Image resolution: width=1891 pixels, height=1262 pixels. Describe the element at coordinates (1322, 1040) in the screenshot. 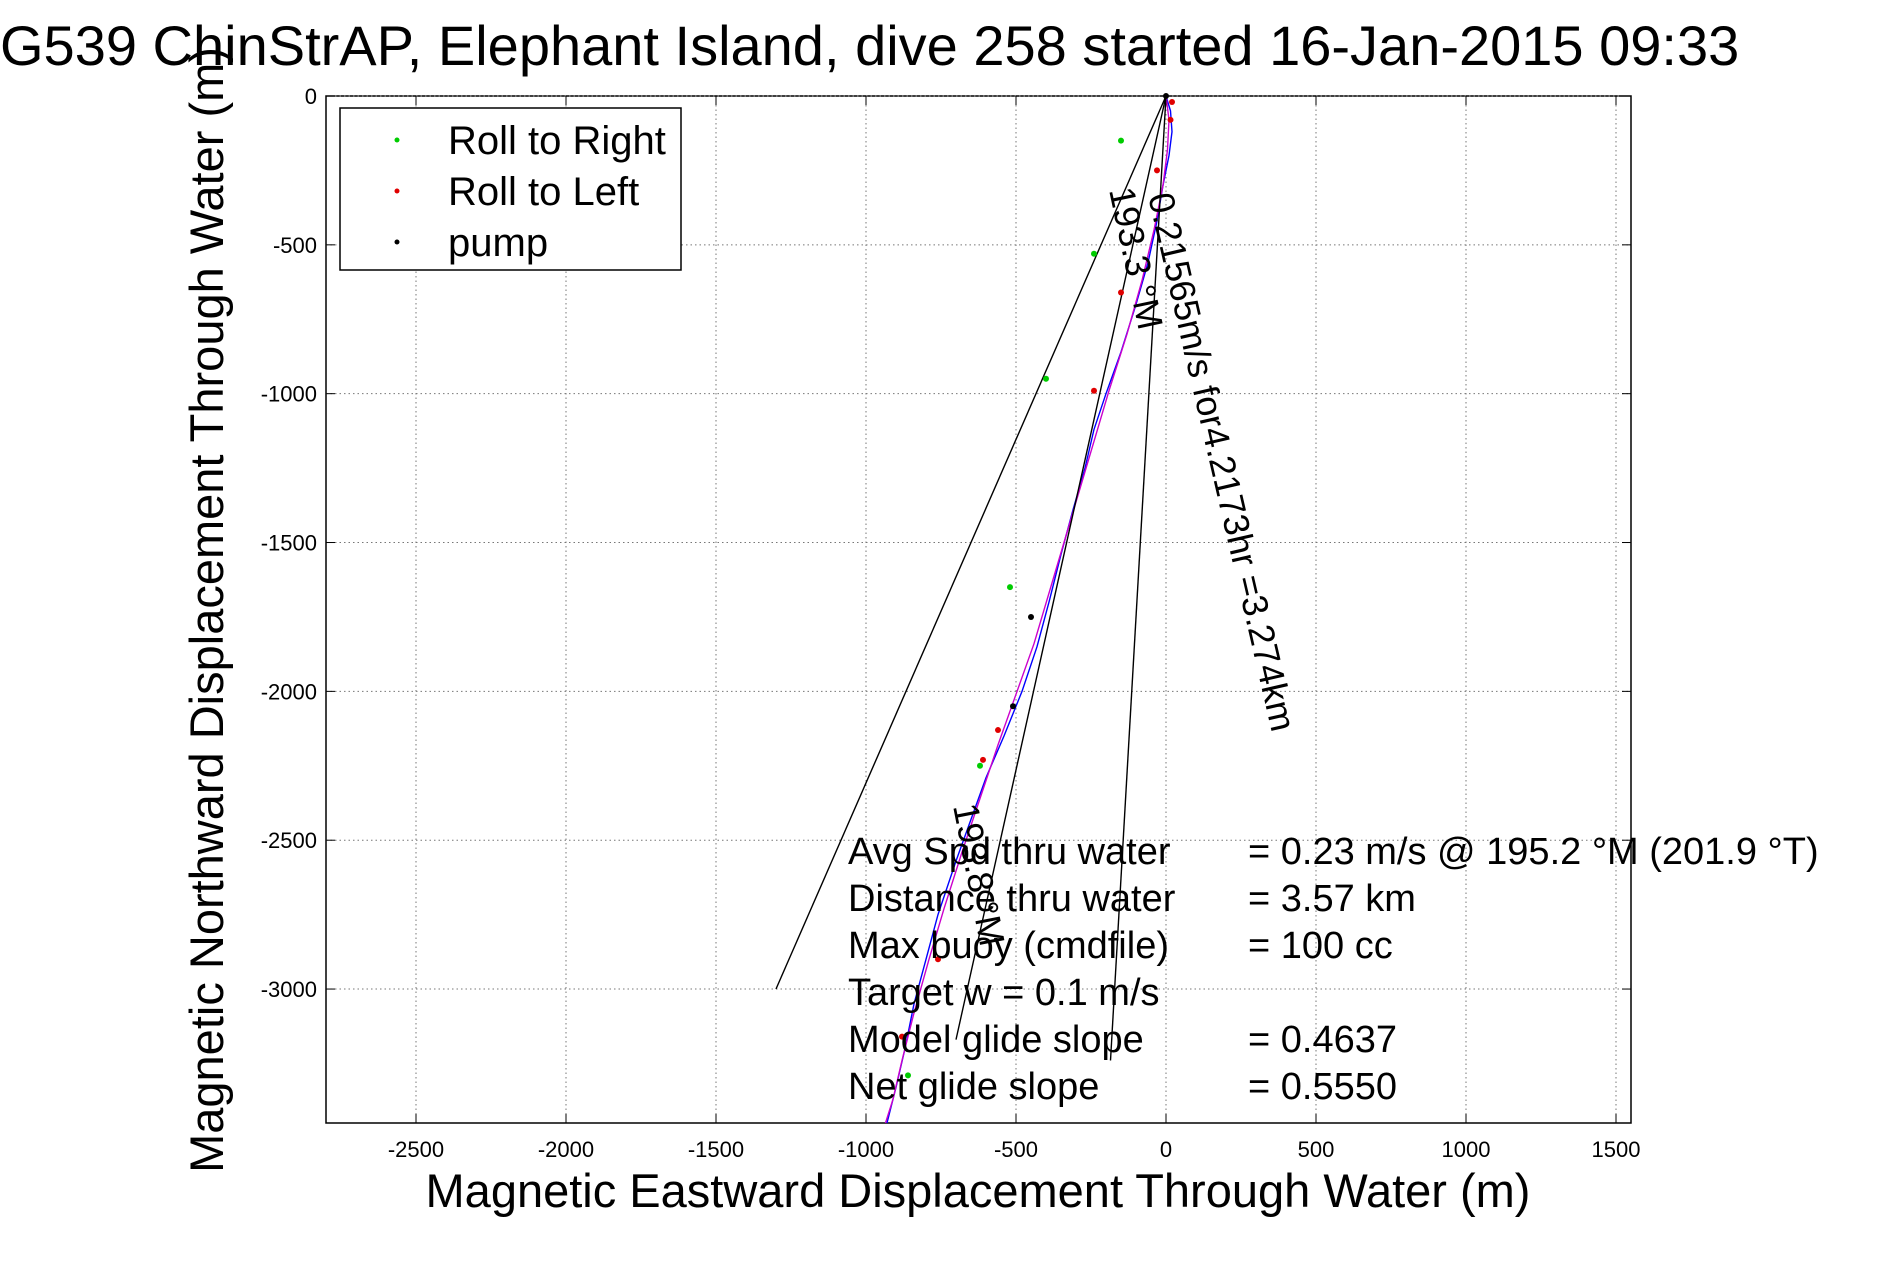

I see `summary-value: = 0.4637` at that location.